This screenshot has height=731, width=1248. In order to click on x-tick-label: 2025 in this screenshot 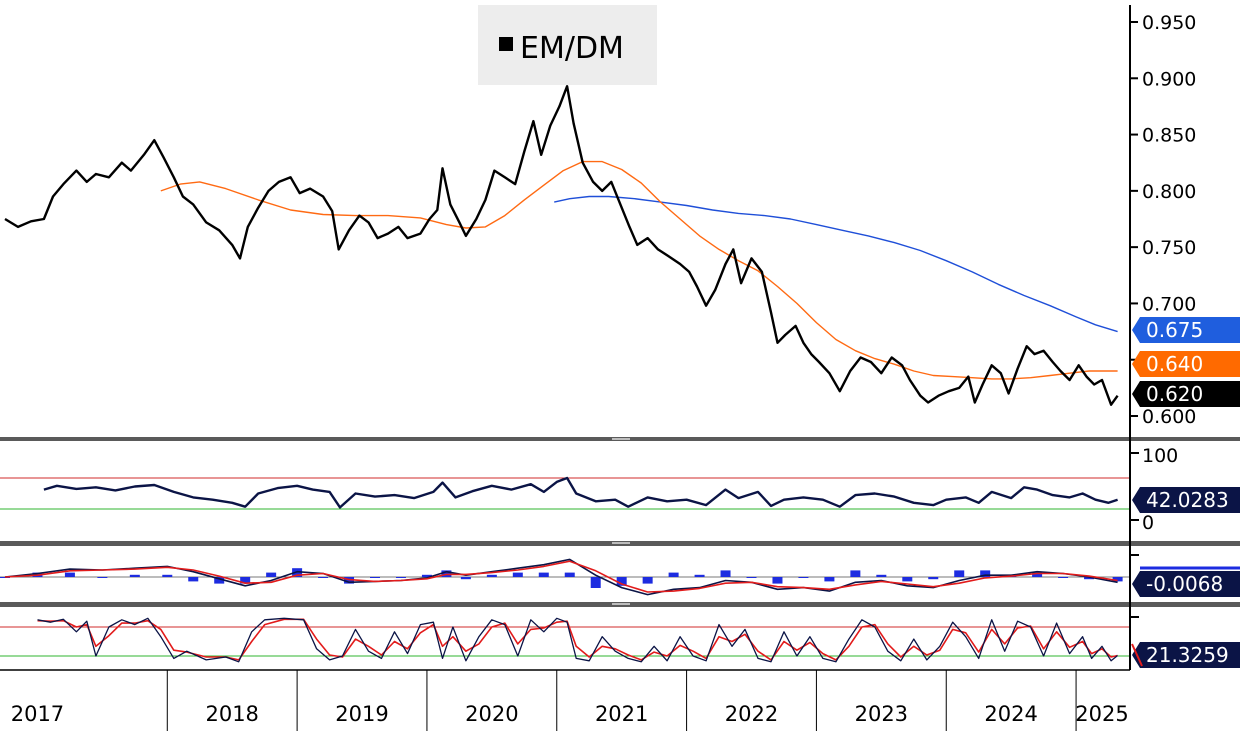, I will do `click(1101, 714)`.